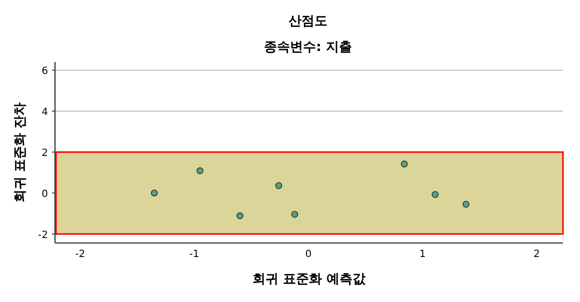 This screenshot has height=302, width=580. Describe the element at coordinates (80, 254) in the screenshot. I see `x-tick-label: -2` at that location.